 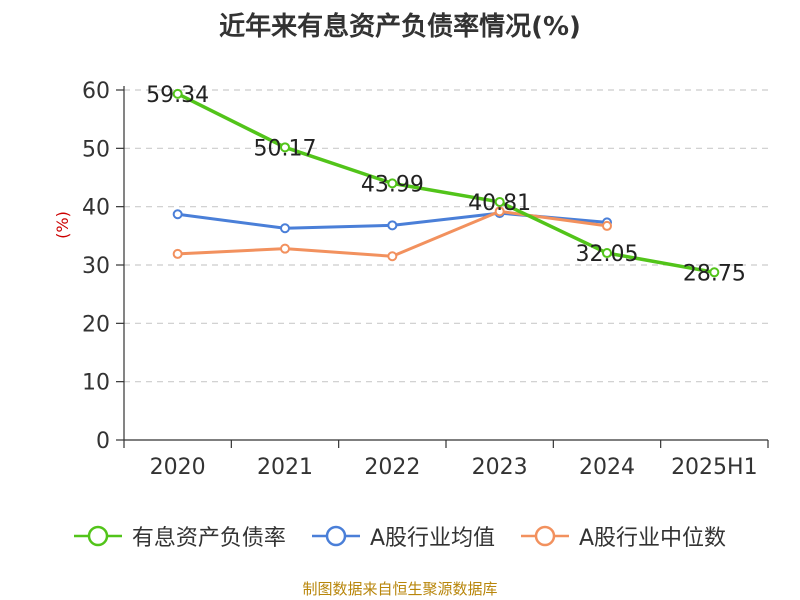 I want to click on data-label: 50.17, so click(x=285, y=148).